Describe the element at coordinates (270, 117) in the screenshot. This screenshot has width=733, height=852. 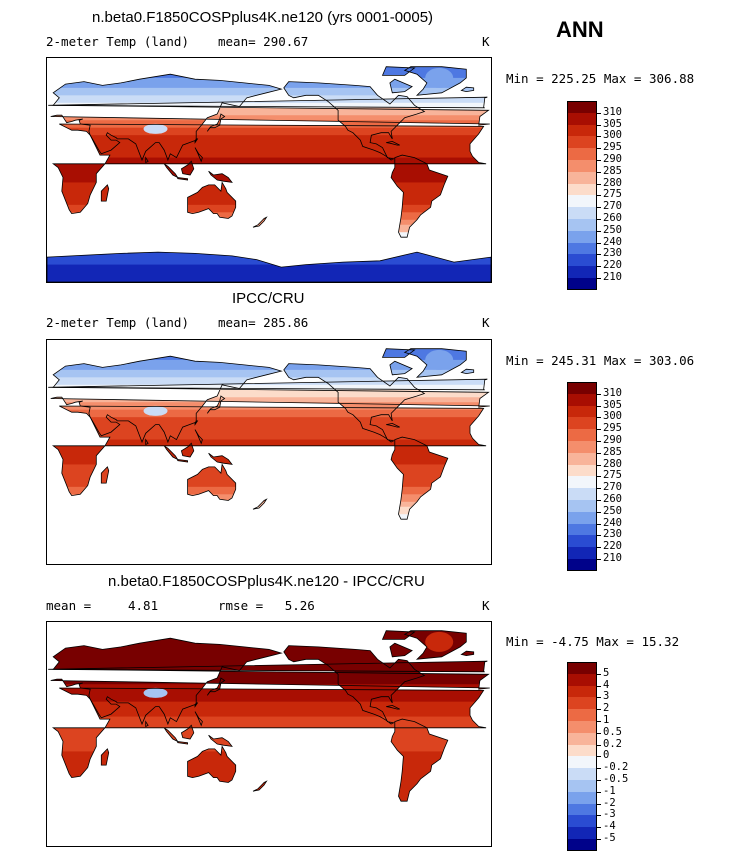
I see `coastline-eurasia` at that location.